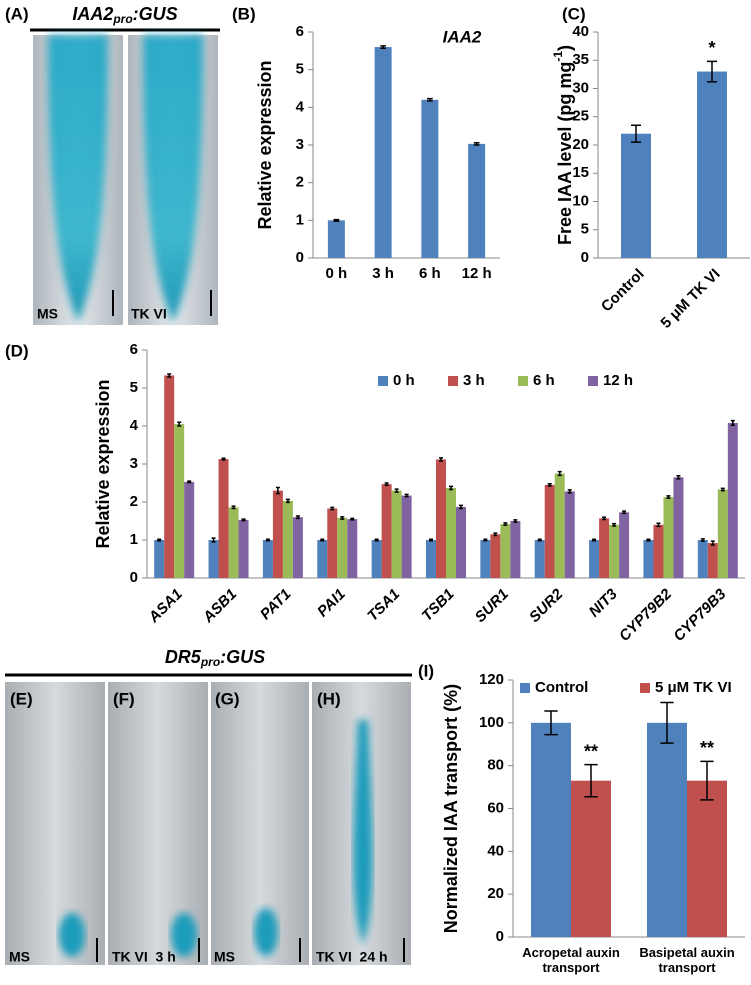 This screenshot has width=751, height=985. What do you see at coordinates (426, 670) in the screenshot?
I see `panel-label: (I)` at bounding box center [426, 670].